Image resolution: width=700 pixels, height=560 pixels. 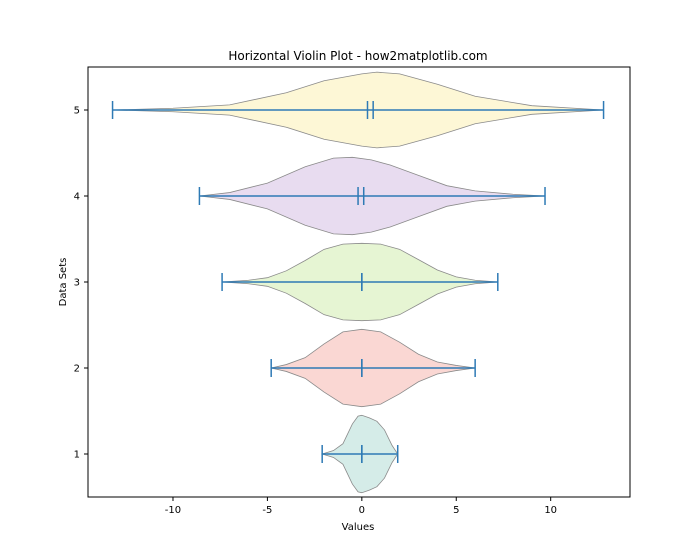 What do you see at coordinates (456, 510) in the screenshot?
I see `x-tick-label: 5` at bounding box center [456, 510].